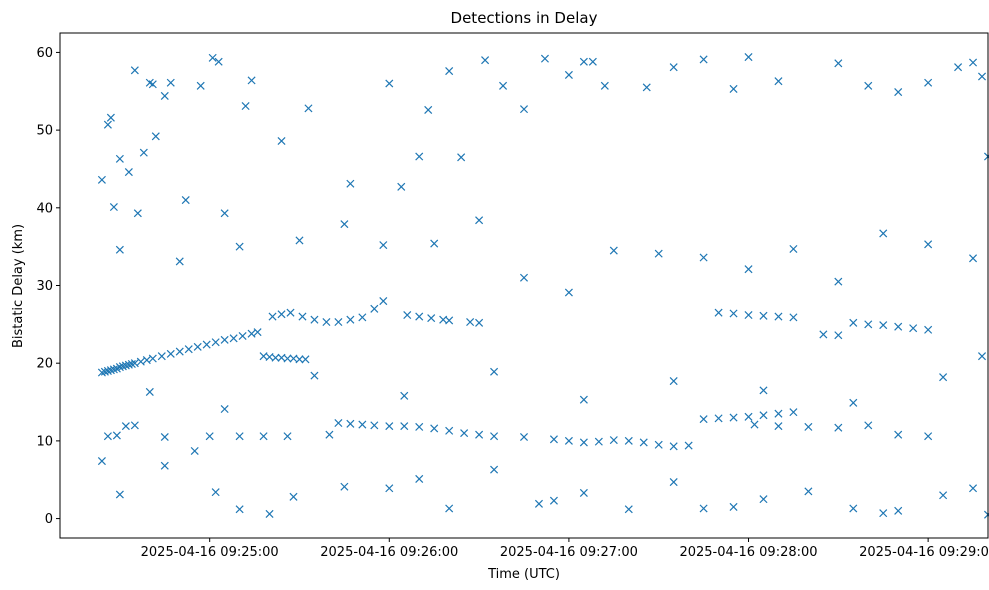 This screenshot has width=989, height=590. I want to click on x-axis-label: Time (UTC), so click(523, 574).